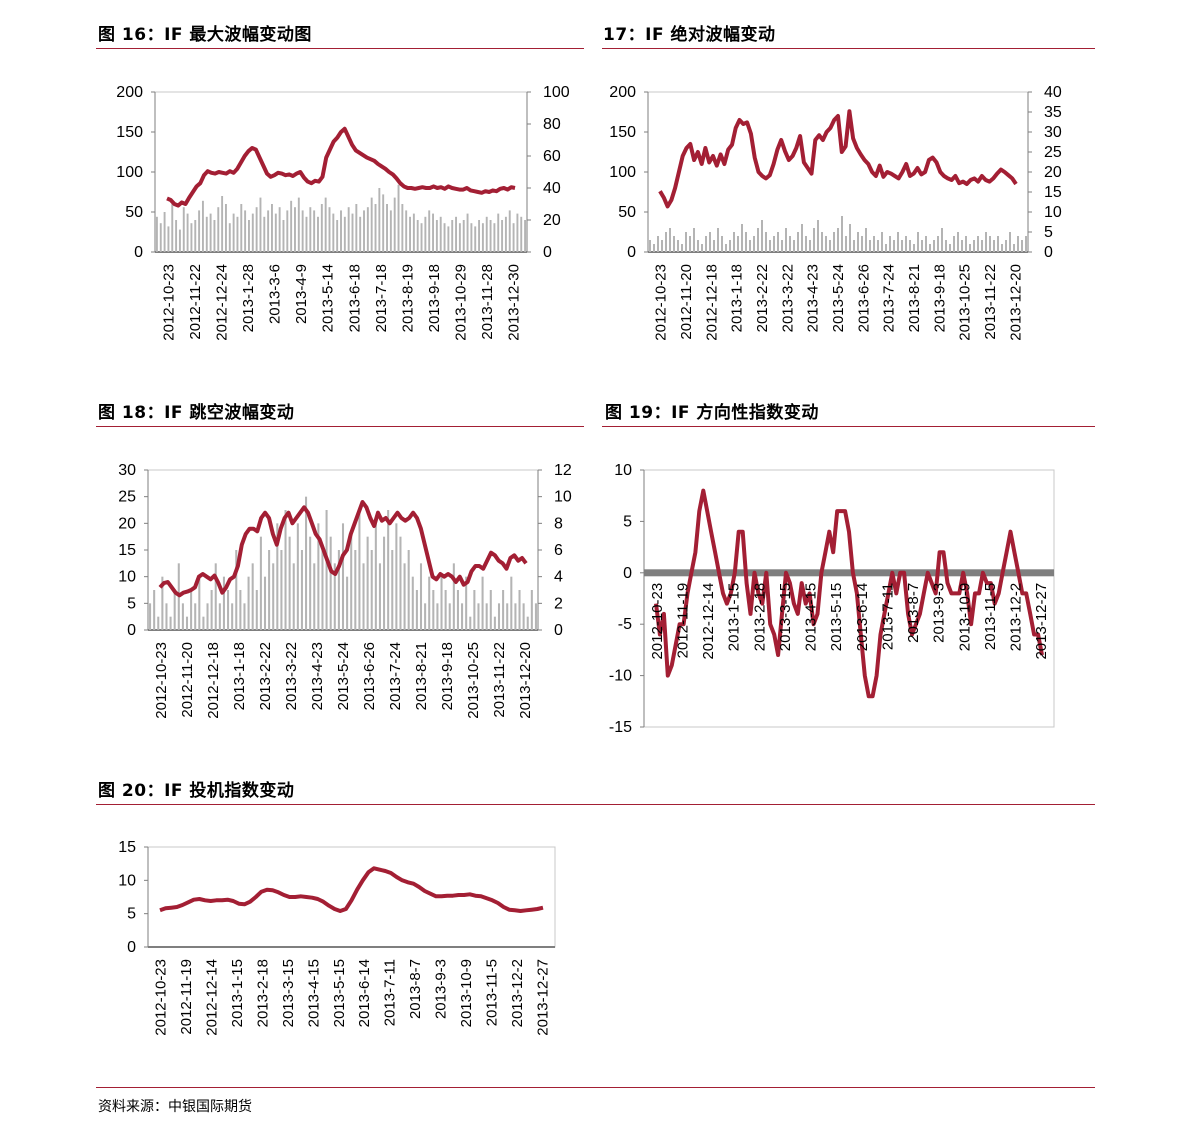  What do you see at coordinates (848, 48) in the screenshot?
I see `fig17-rule` at bounding box center [848, 48].